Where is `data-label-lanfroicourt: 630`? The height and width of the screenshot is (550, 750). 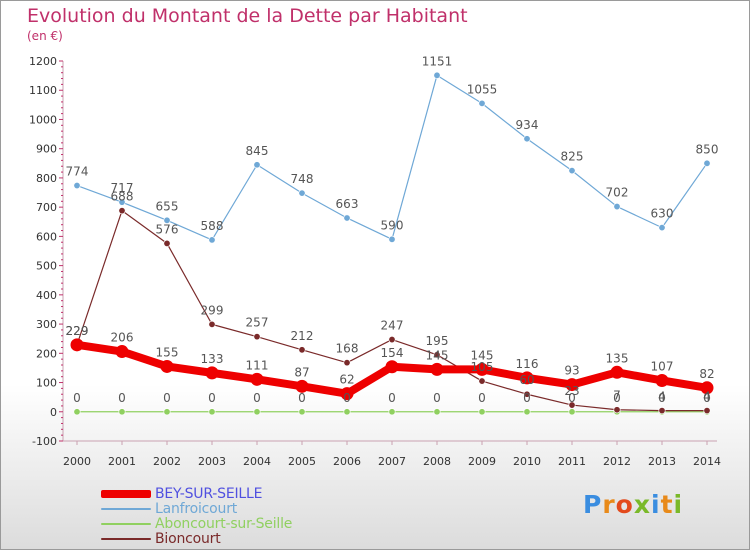 data-label-lanfroicourt: 630 is located at coordinates (662, 214).